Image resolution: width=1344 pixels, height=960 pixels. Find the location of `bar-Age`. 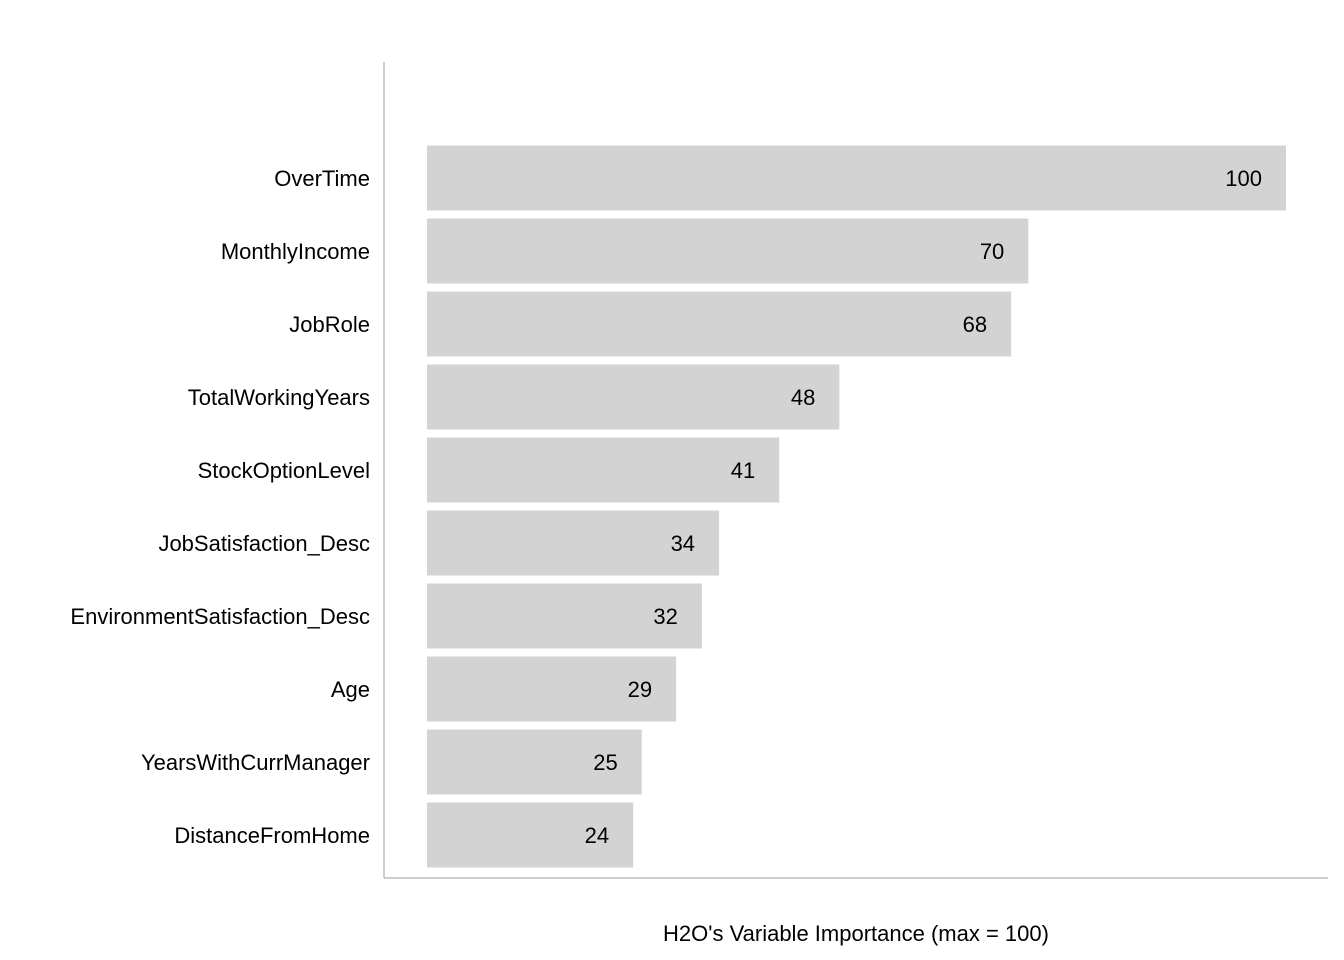

bar-Age is located at coordinates (552, 689).